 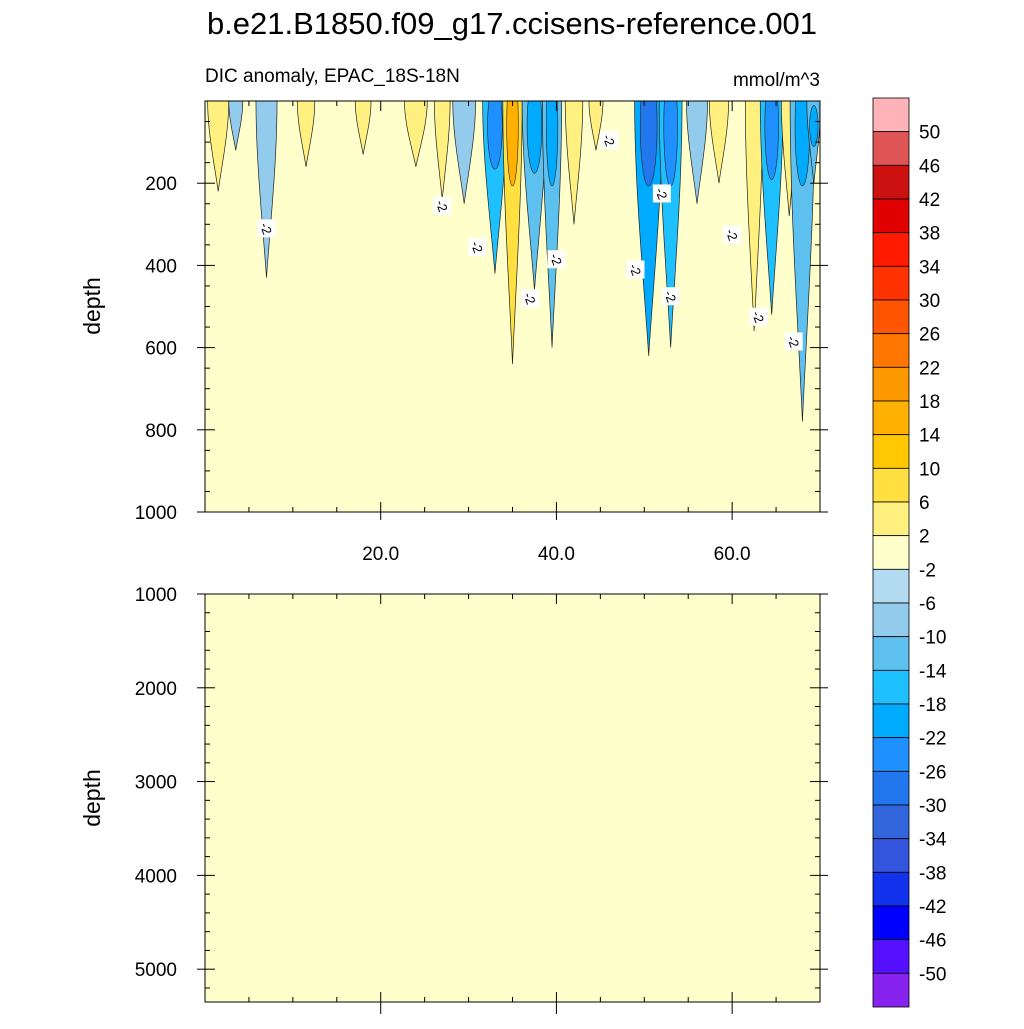 I want to click on colorbar-label-14: -6, so click(x=927, y=604).